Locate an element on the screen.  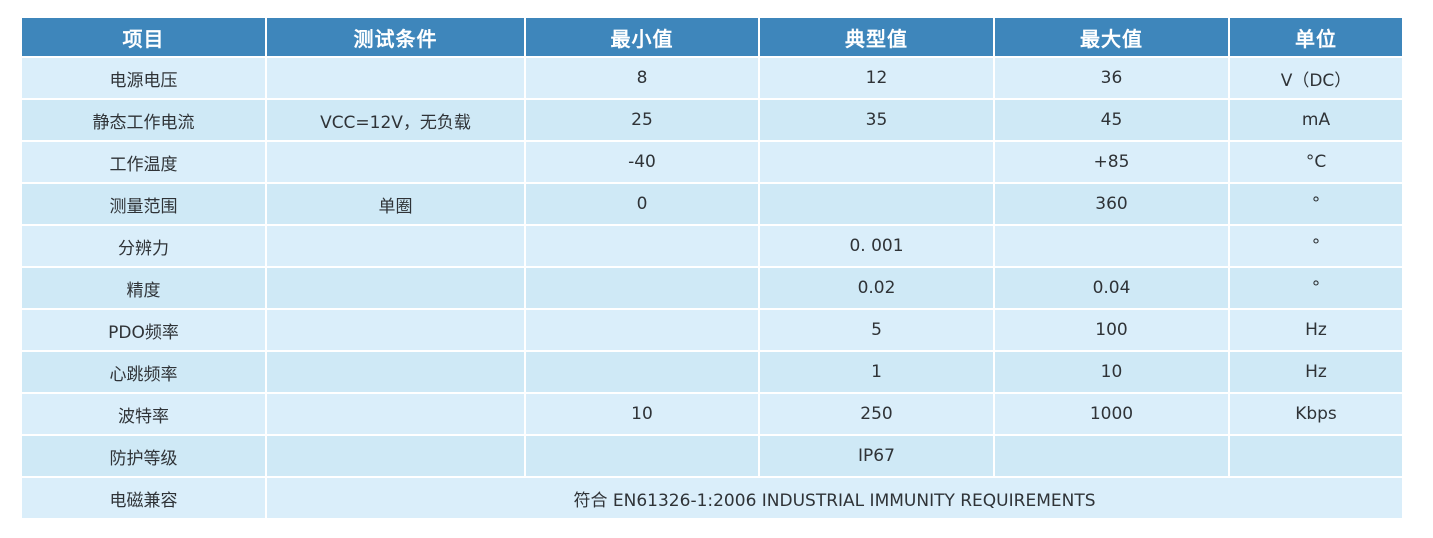
cell-typ: 35 is located at coordinates (876, 120).